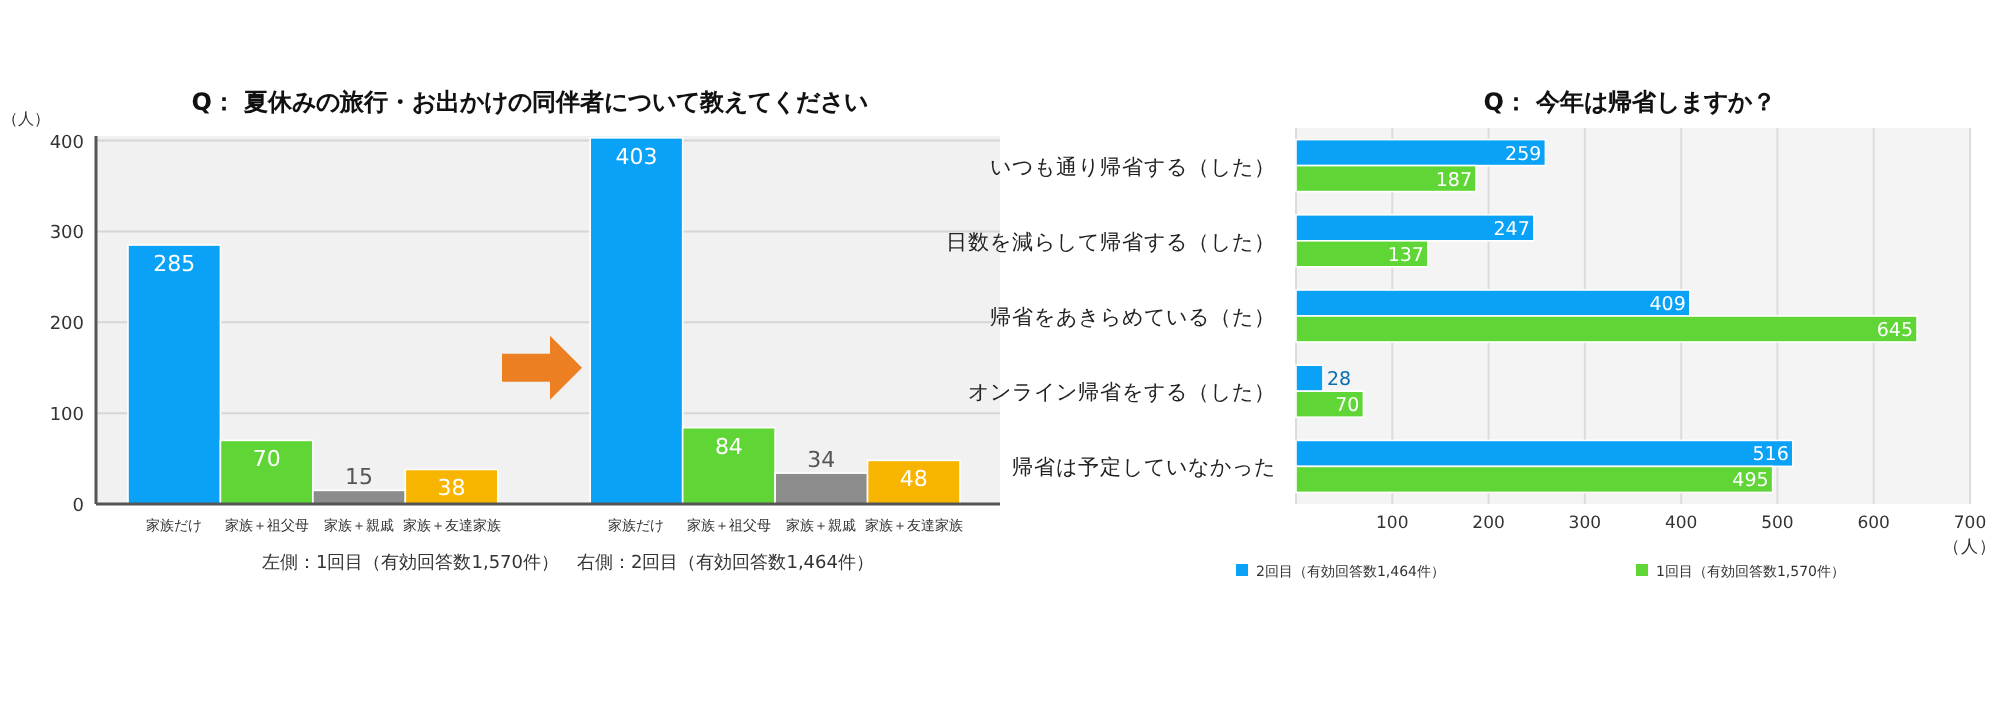  I want to click on data-label: 285, so click(174, 264).